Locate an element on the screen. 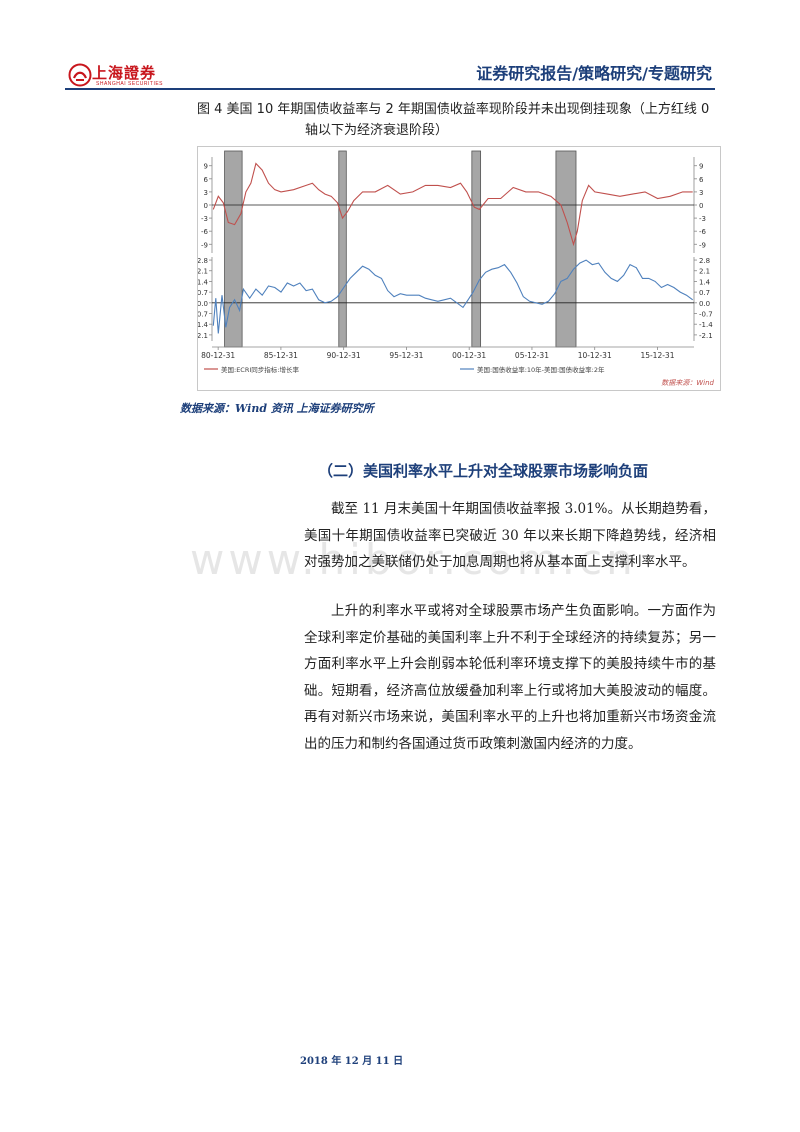 The image size is (800, 1132). y-tick-label: -3 is located at coordinates (204, 219).